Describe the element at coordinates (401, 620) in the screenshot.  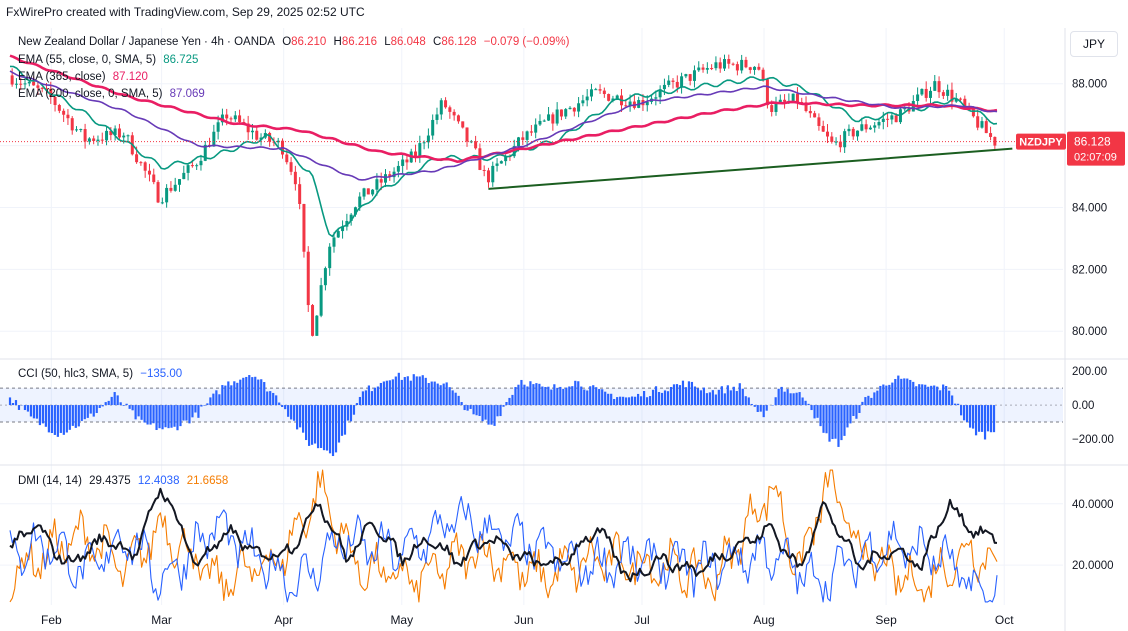
I see `x-tick-label: May` at that location.